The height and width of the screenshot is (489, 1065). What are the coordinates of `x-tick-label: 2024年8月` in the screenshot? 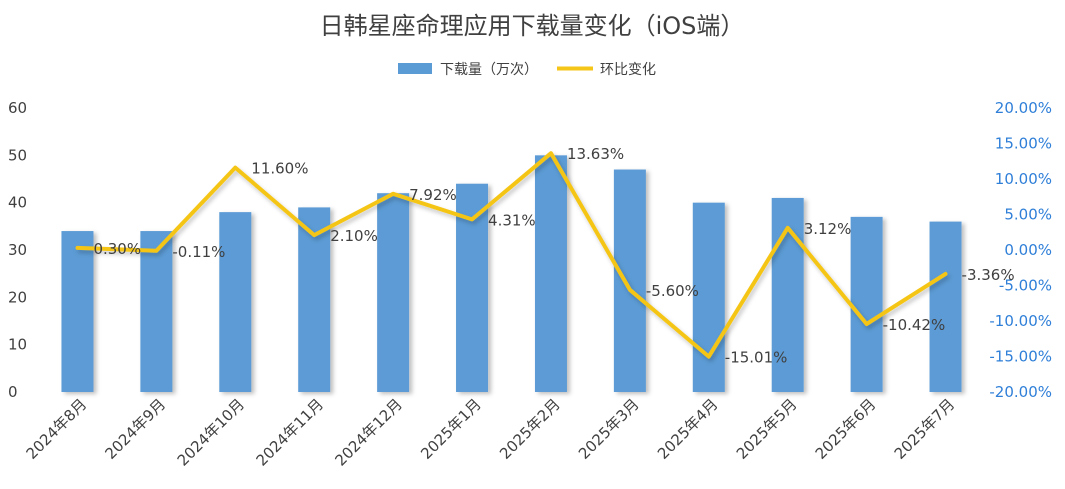 It's located at (57, 429).